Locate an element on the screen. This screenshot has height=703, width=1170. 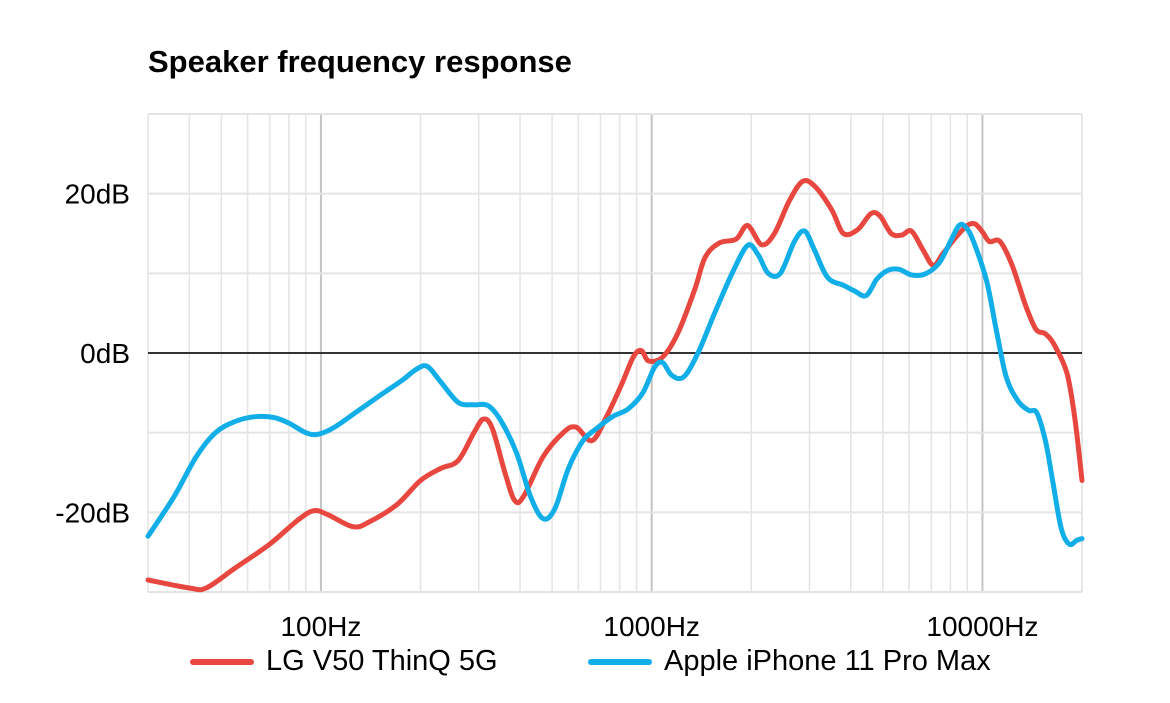
x-tick-label: 100Hz is located at coordinates (320, 625).